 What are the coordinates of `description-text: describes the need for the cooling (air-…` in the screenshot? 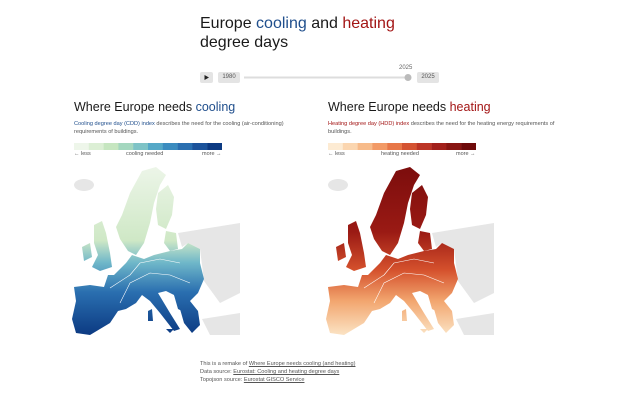 It's located at (179, 128).